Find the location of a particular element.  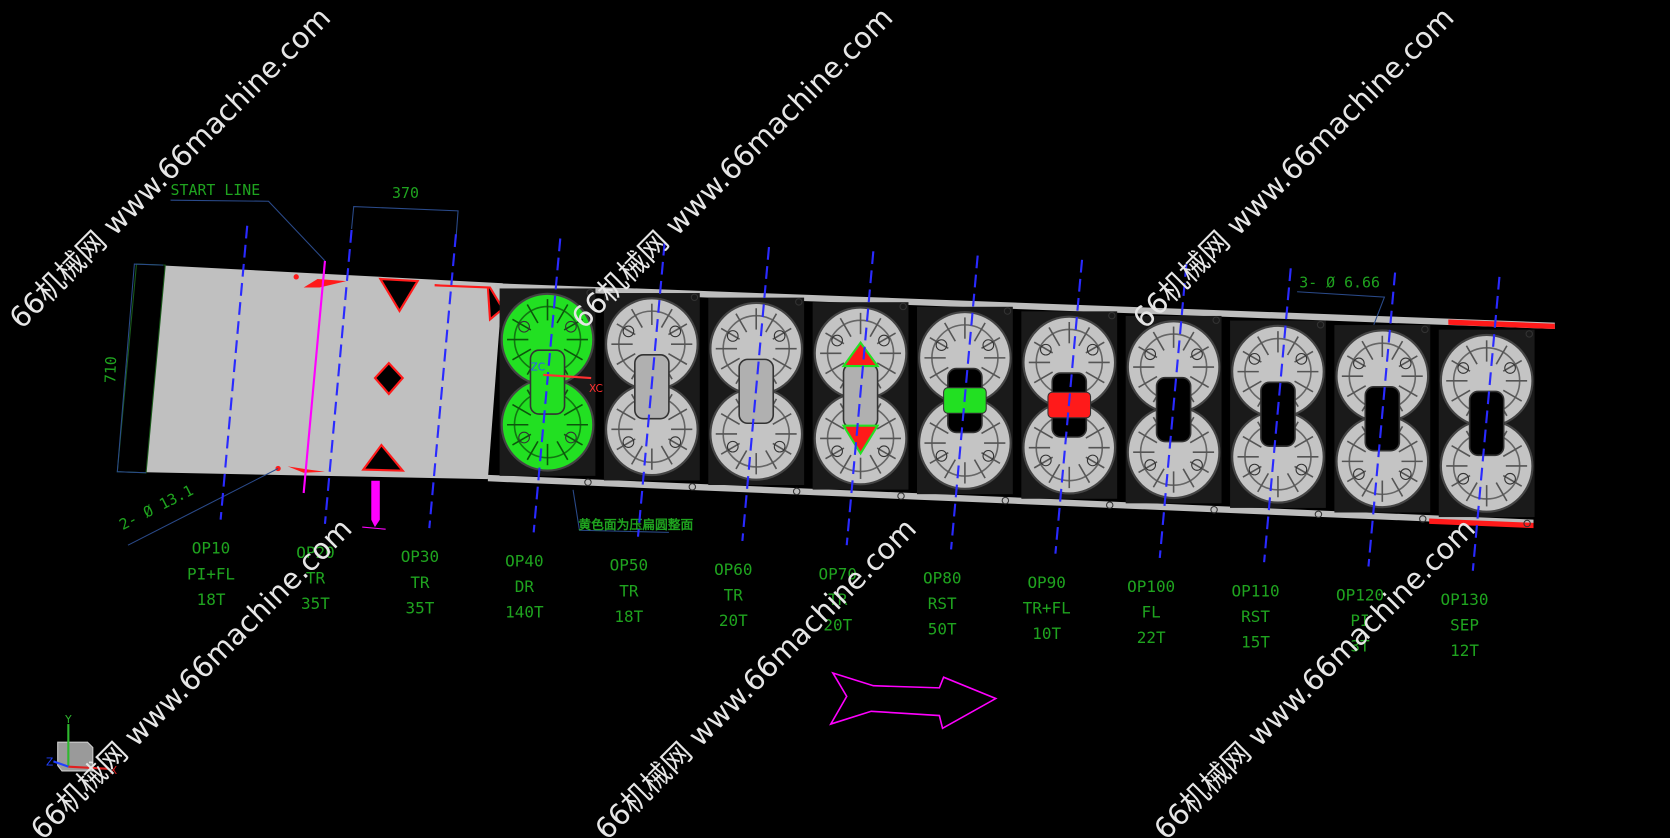

station-op-label: OP20 is located at coordinates (315, 552).